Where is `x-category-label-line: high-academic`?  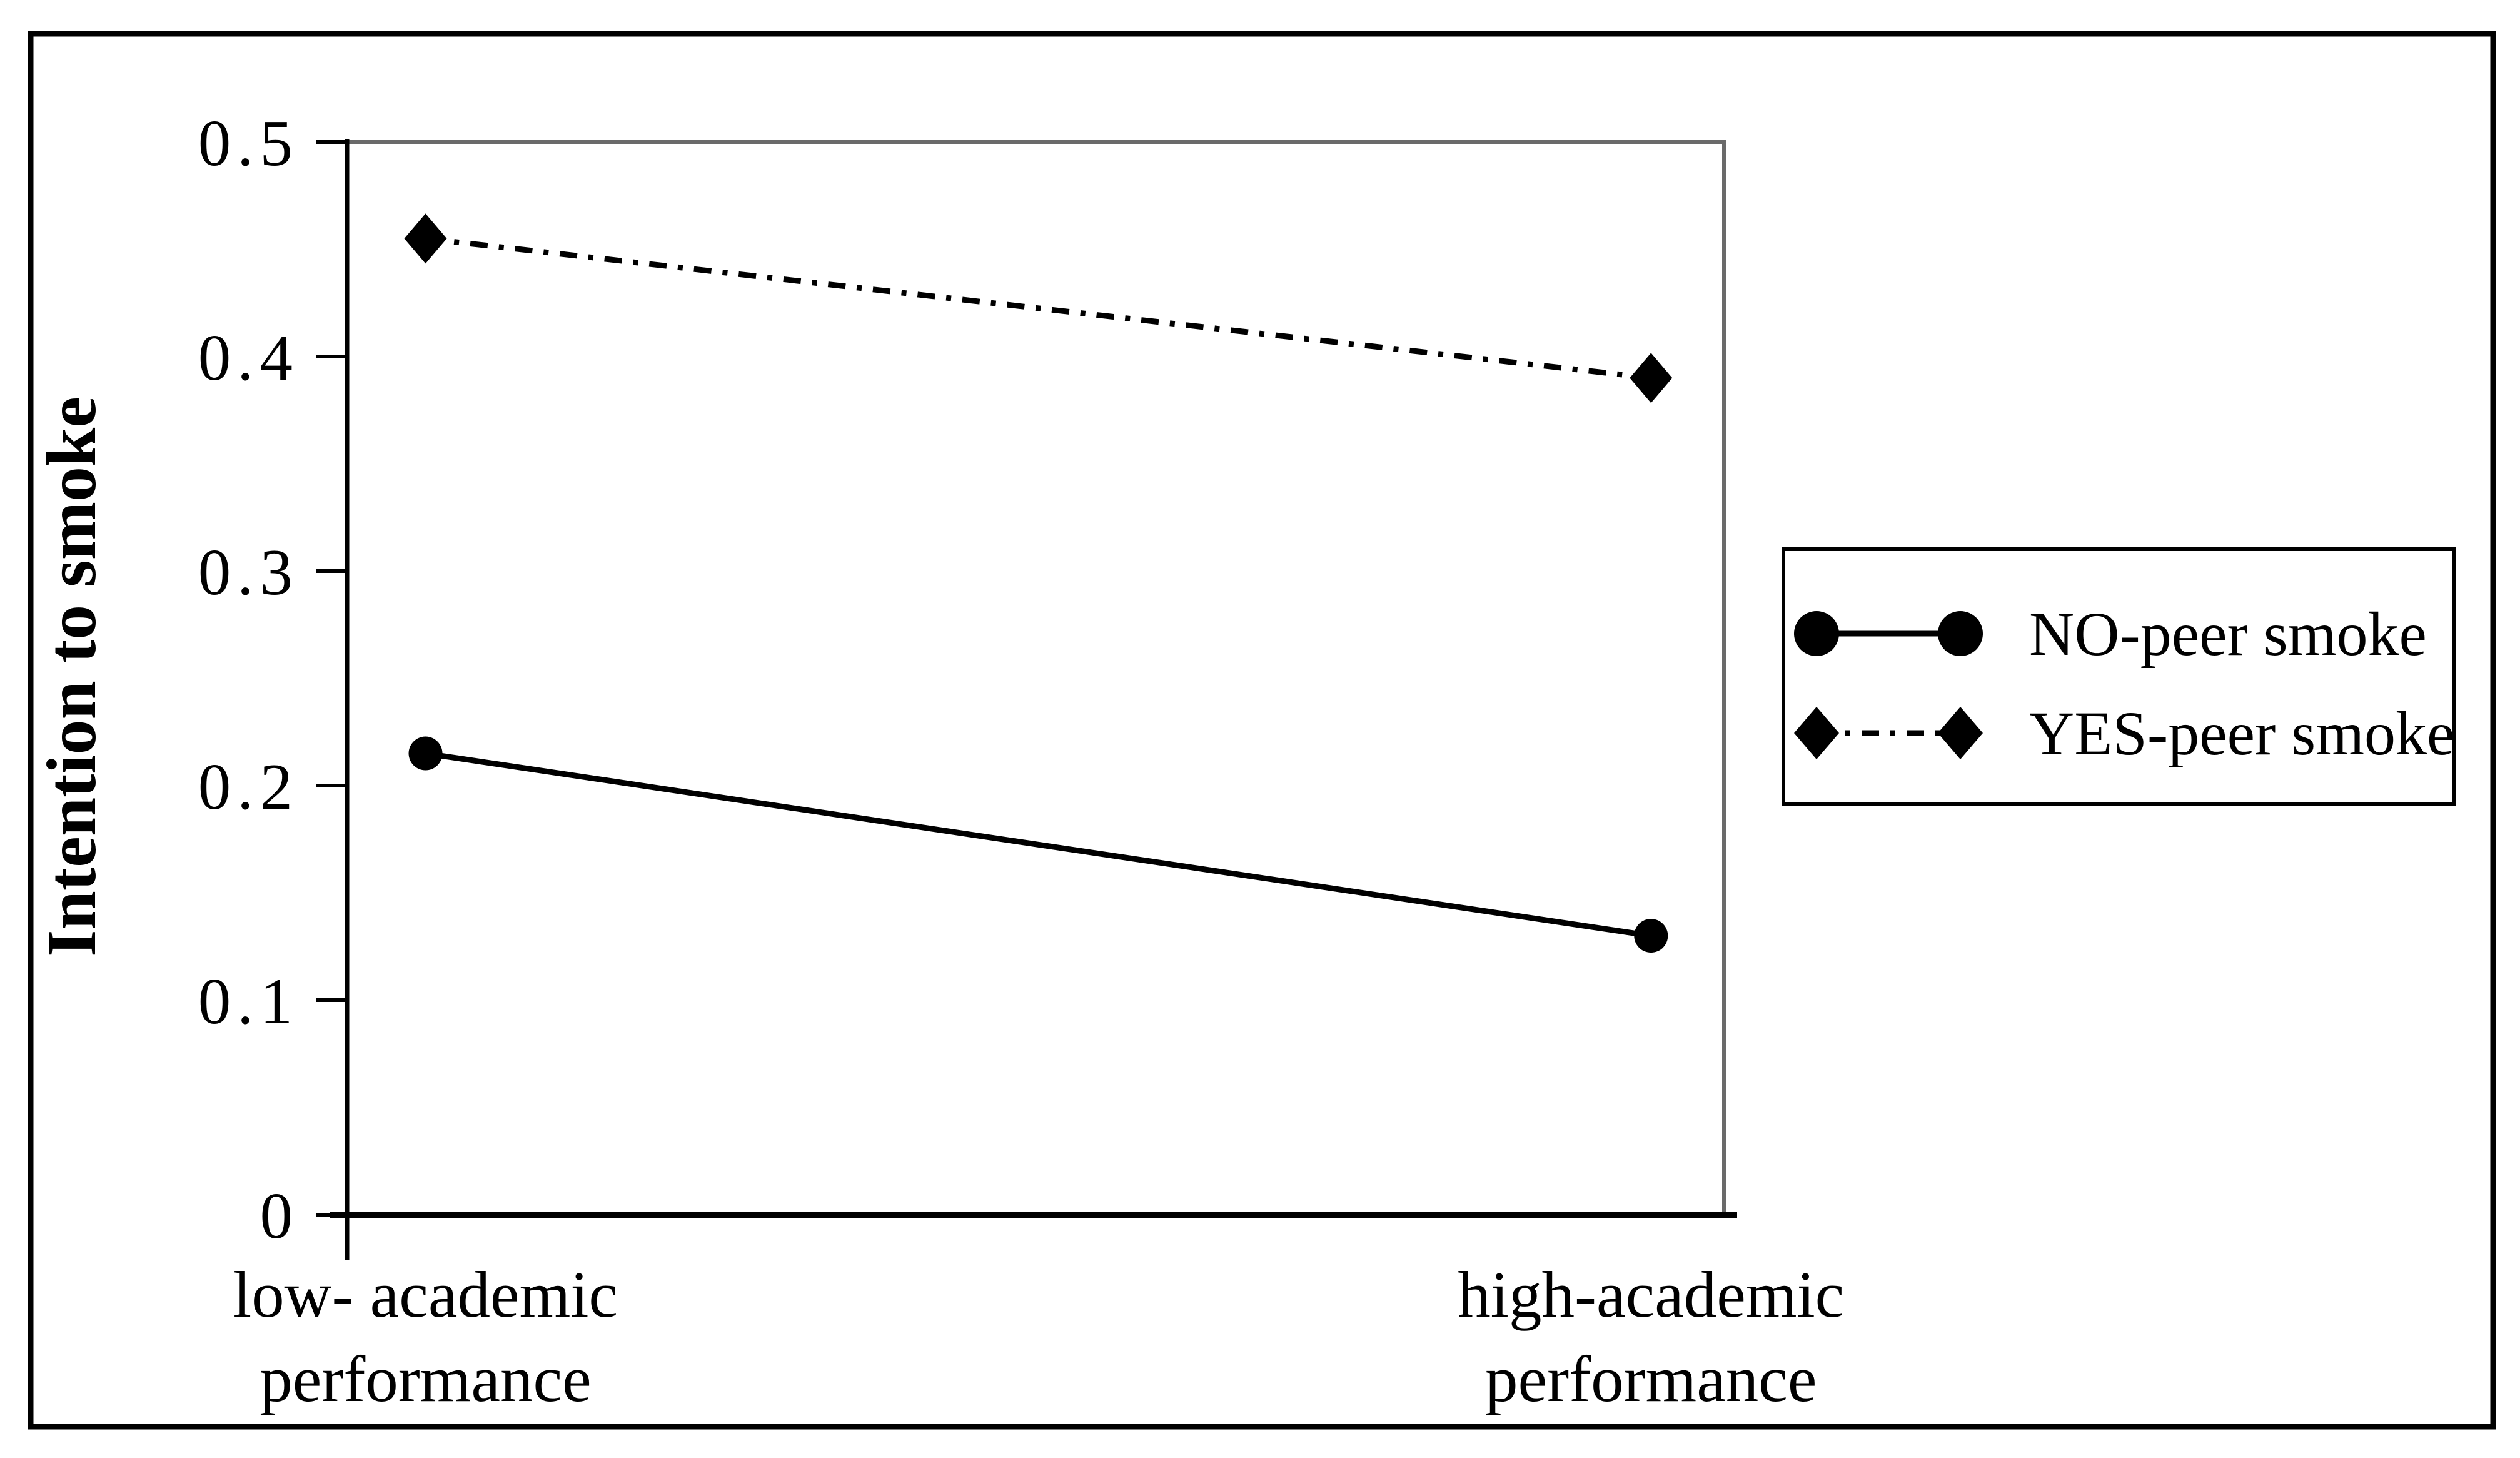
x-category-label-line: high-academic is located at coordinates (1651, 1294).